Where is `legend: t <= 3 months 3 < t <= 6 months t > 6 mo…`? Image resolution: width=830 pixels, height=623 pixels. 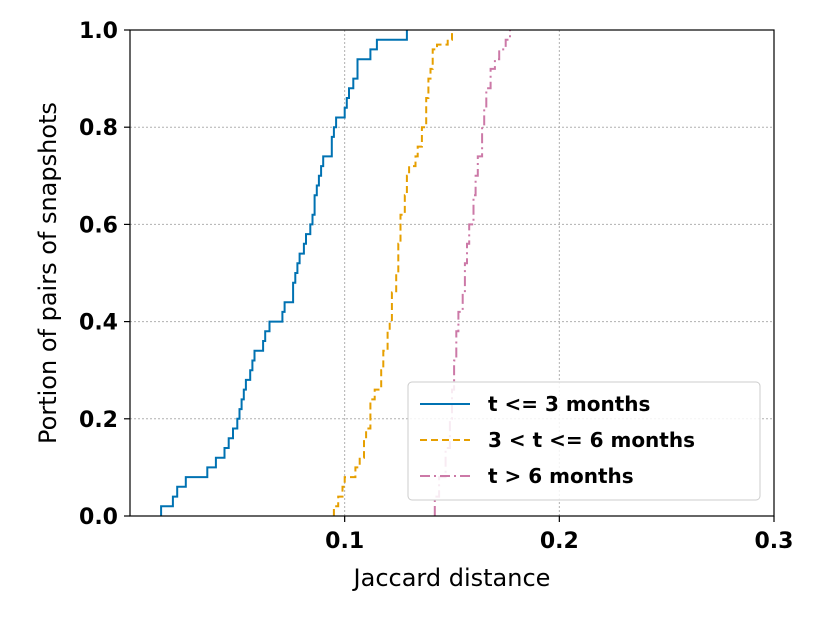
legend: t <= 3 months 3 < t <= 6 months t > 6 mo… is located at coordinates (584, 441).